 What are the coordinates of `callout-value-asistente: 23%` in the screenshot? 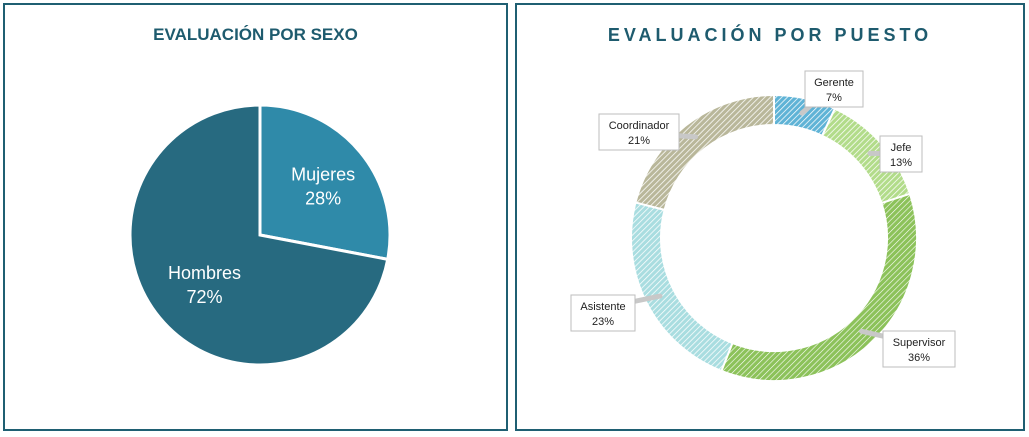 It's located at (603, 322).